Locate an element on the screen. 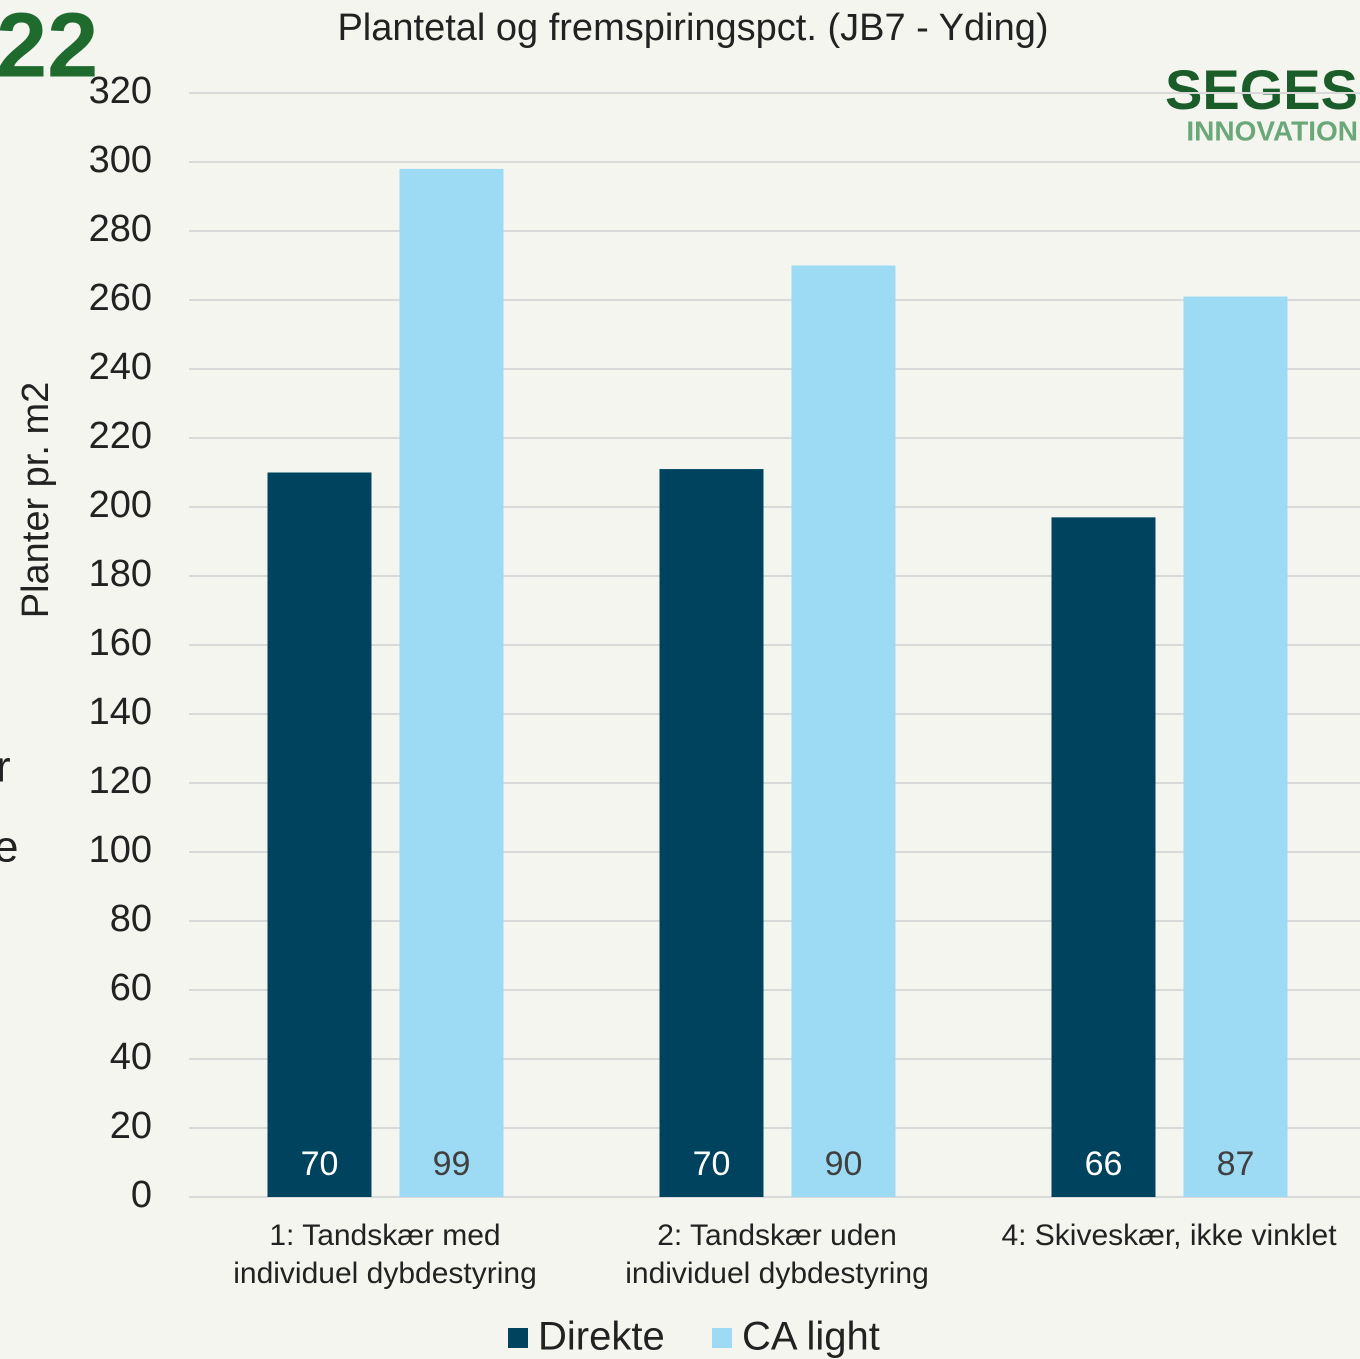  bar-label: 87 is located at coordinates (1236, 1164).